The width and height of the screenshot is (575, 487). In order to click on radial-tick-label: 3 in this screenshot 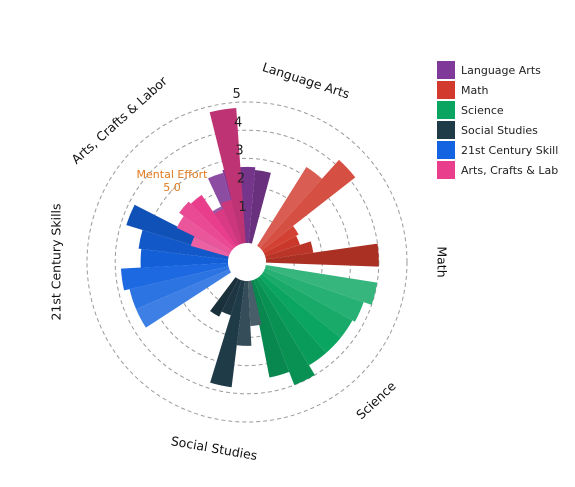, I will do `click(239, 151)`.